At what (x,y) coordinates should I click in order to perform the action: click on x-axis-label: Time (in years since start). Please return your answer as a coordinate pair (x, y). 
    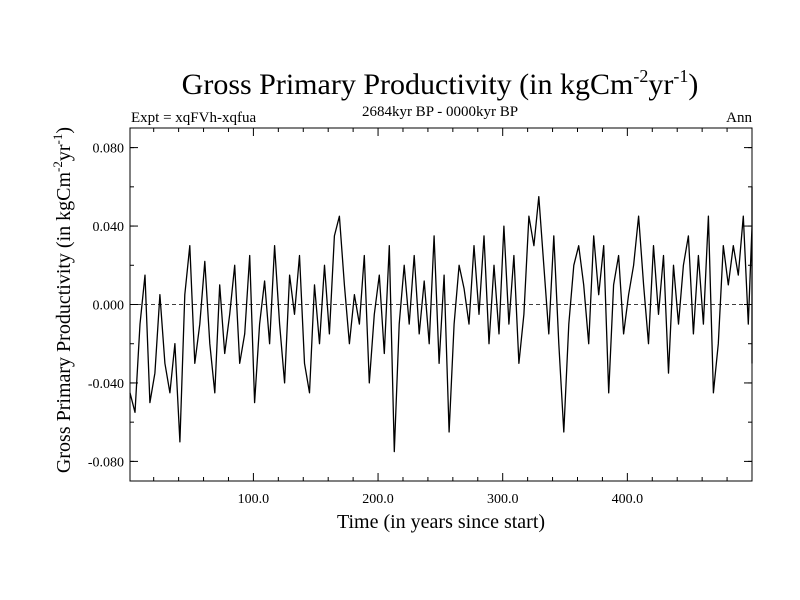
    Looking at the image, I should click on (441, 522).